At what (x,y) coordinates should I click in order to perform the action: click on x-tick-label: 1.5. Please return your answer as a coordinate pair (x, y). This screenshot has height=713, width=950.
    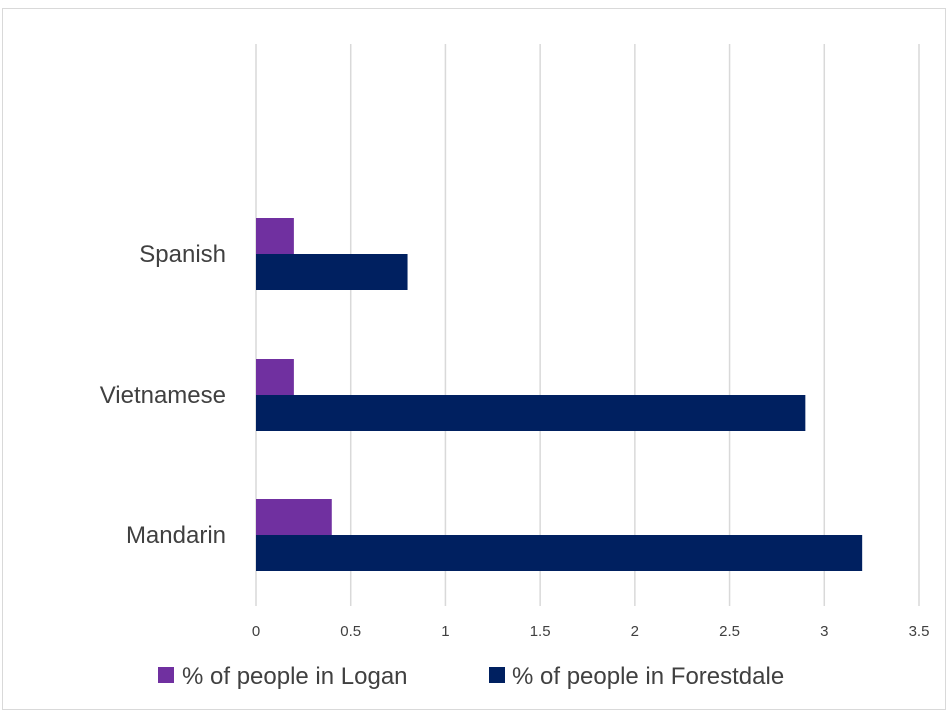
    Looking at the image, I should click on (540, 631).